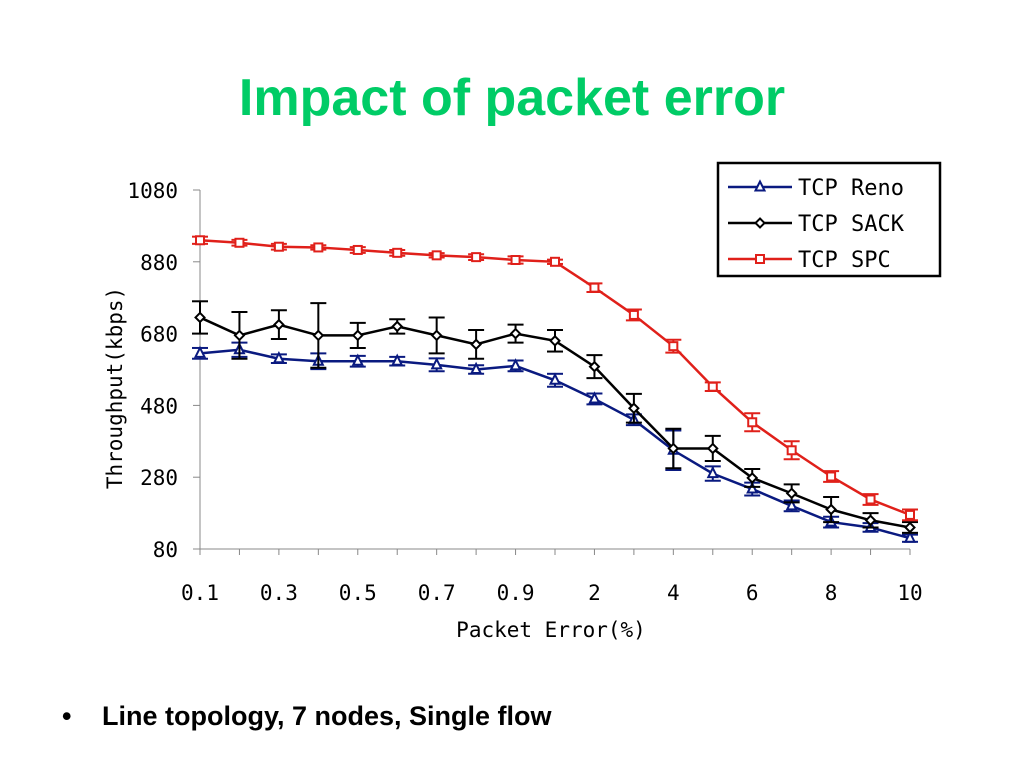 This screenshot has width=1024, height=768. What do you see at coordinates (516, 593) in the screenshot?
I see `x-tick-label: 0.9` at bounding box center [516, 593].